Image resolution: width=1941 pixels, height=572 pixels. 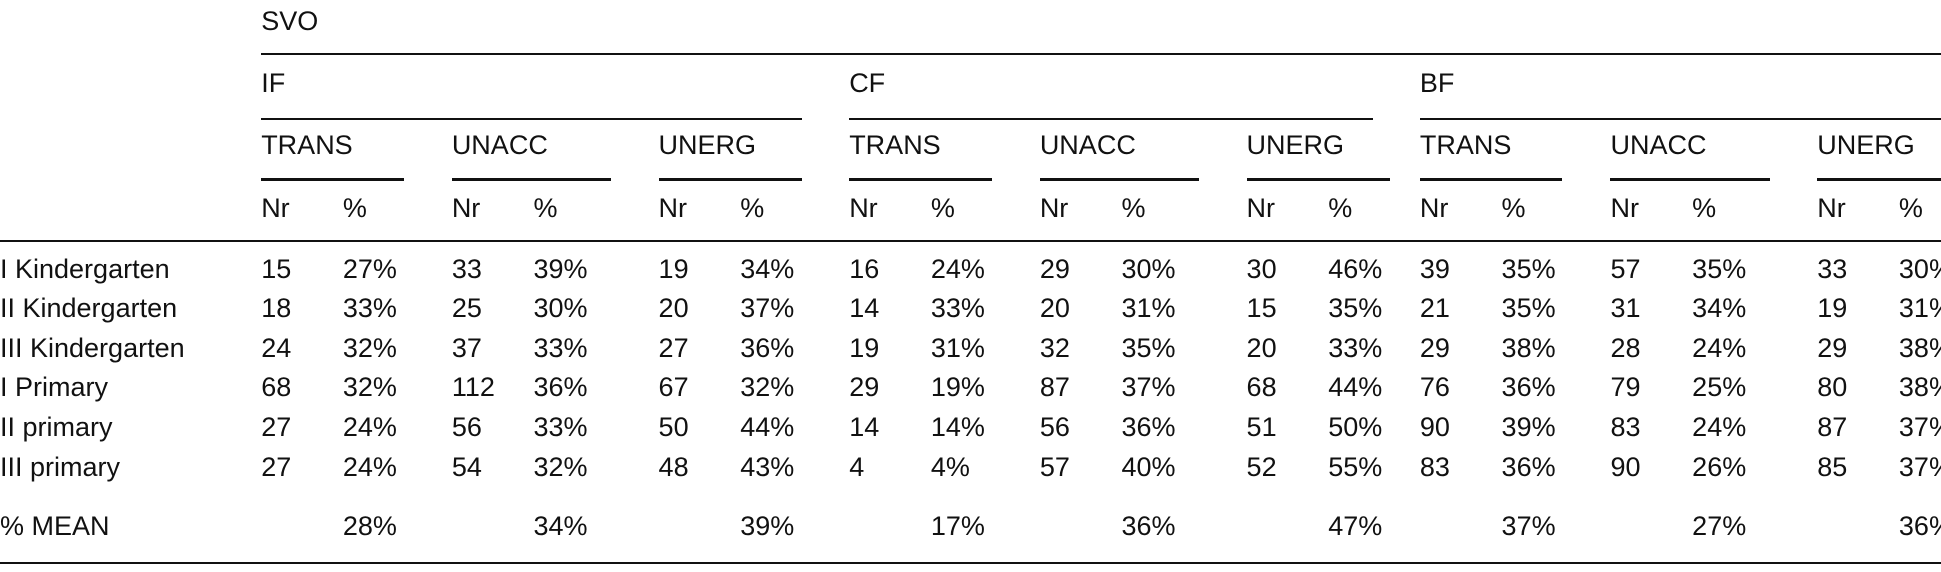 What do you see at coordinates (1465, 144) in the screenshot?
I see `subgroup-header: TRANS` at bounding box center [1465, 144].